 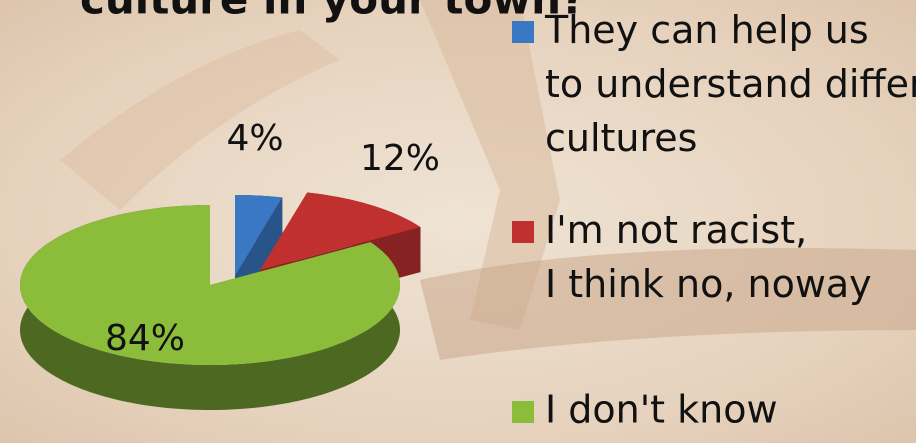 I want to click on data-label: 12%, so click(x=400, y=158).